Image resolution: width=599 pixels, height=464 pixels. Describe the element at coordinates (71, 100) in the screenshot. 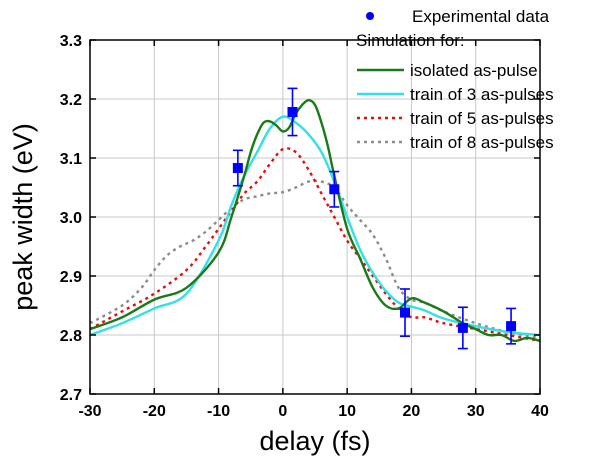

I see `y-tick-label: 3.2` at that location.